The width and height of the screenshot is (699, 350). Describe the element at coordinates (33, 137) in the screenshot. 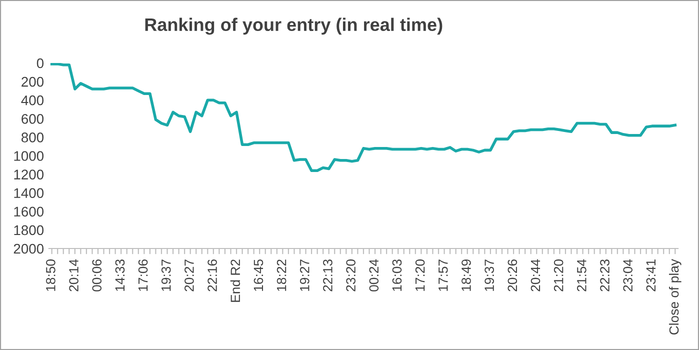

I see `y-tick-label: 800` at that location.